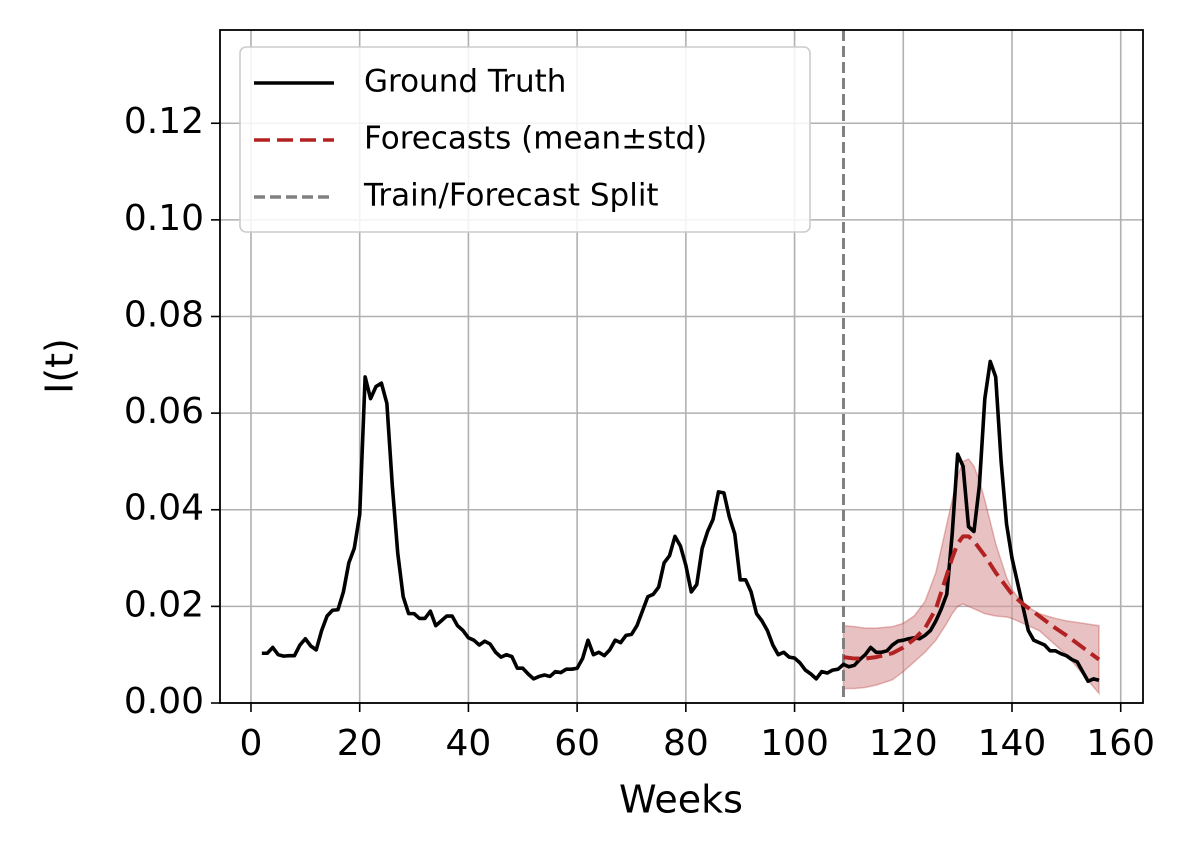 This screenshot has width=1200, height=860. Describe the element at coordinates (164, 314) in the screenshot. I see `y-tick-label: 0.08` at that location.